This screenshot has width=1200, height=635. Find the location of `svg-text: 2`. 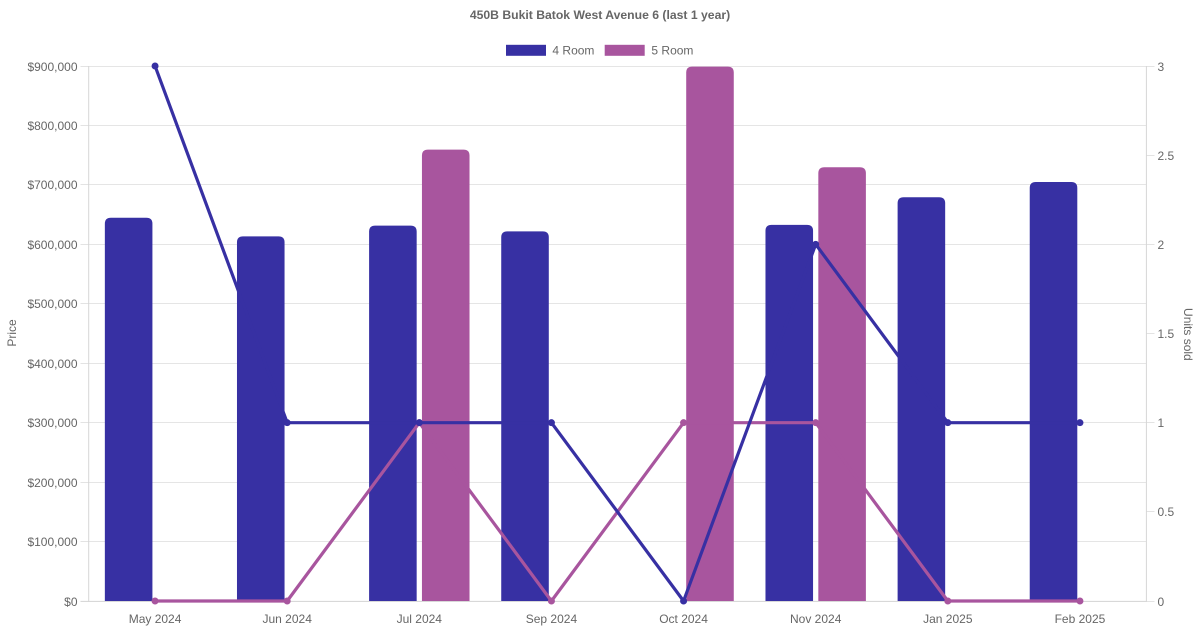

svg-text: 2 is located at coordinates (1161, 245).